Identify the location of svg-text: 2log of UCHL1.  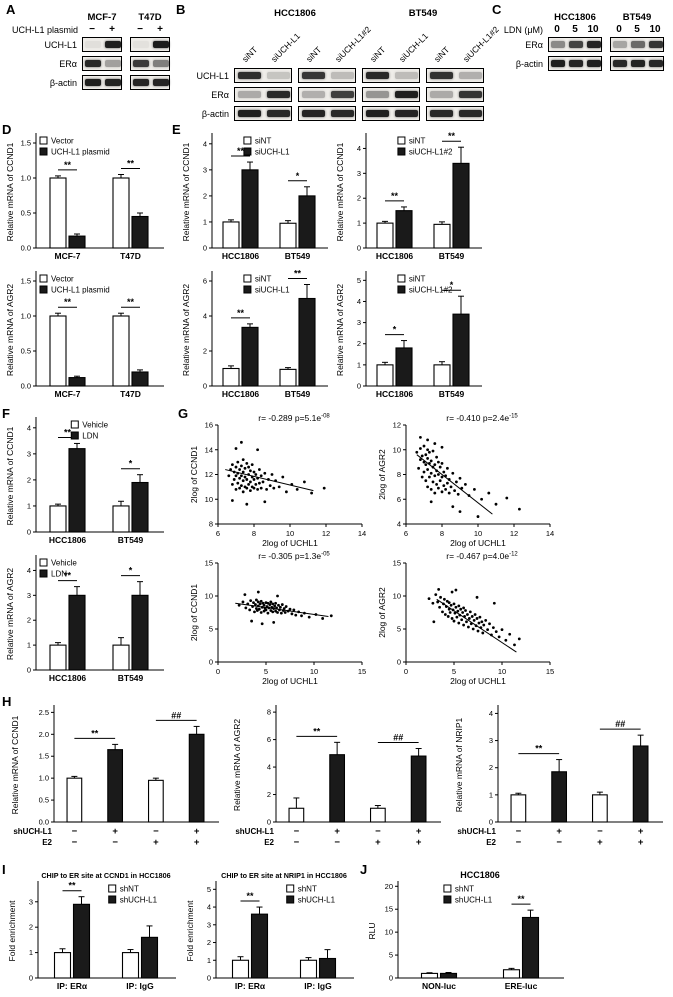
(290, 681).